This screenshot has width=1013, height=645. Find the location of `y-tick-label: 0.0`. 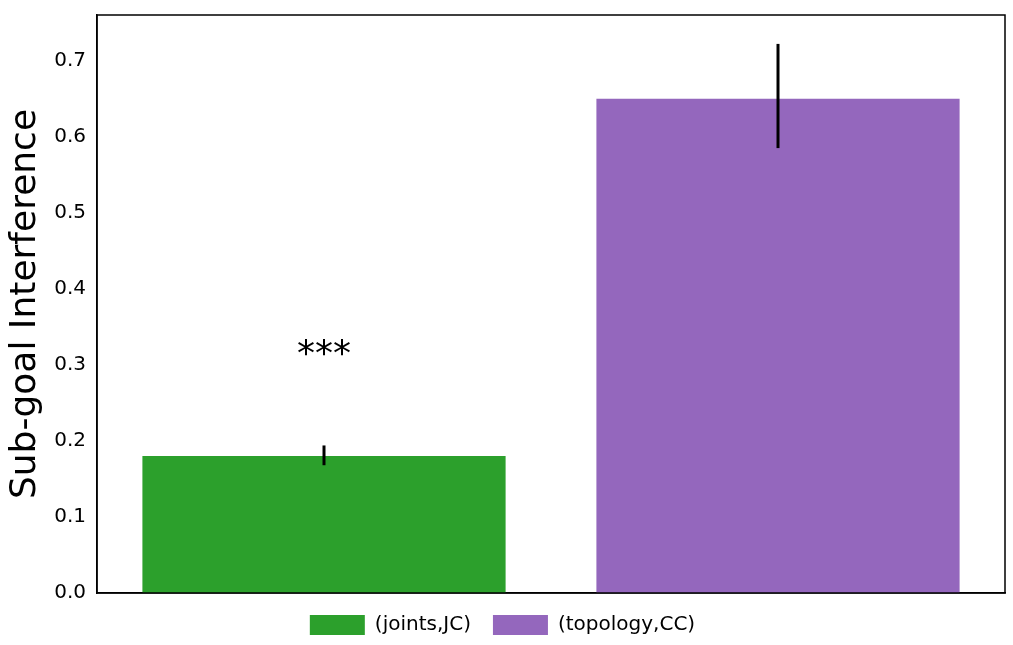

y-tick-label: 0.0 is located at coordinates (70, 591).